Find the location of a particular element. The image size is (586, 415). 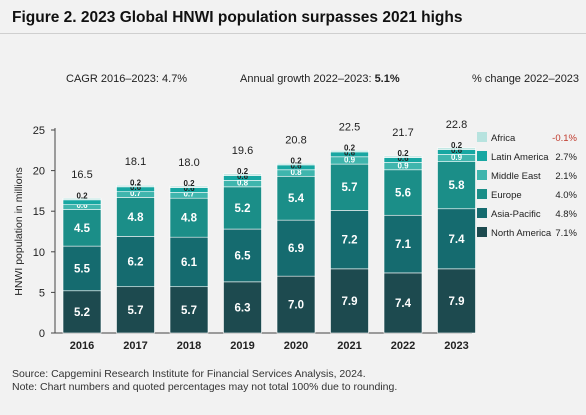

data-label: 5.4 is located at coordinates (296, 199).